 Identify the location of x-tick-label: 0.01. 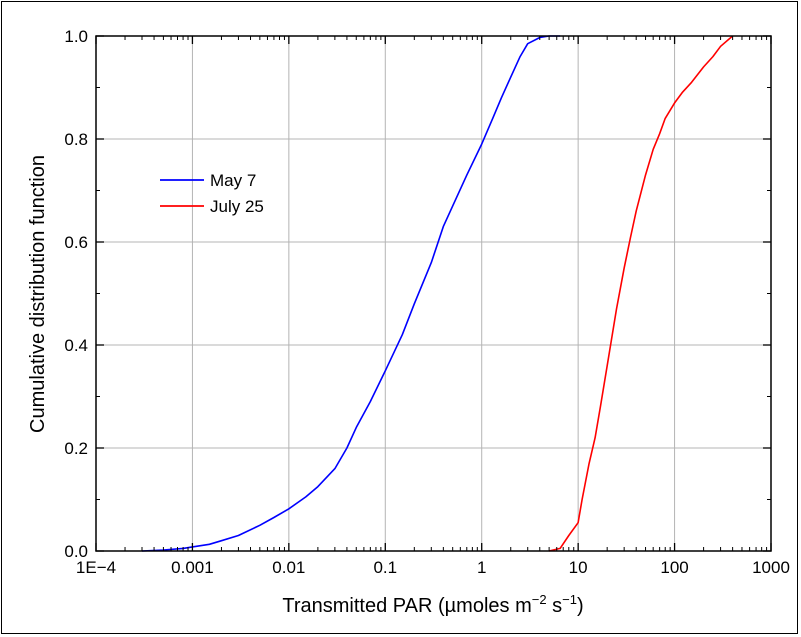
(288, 567).